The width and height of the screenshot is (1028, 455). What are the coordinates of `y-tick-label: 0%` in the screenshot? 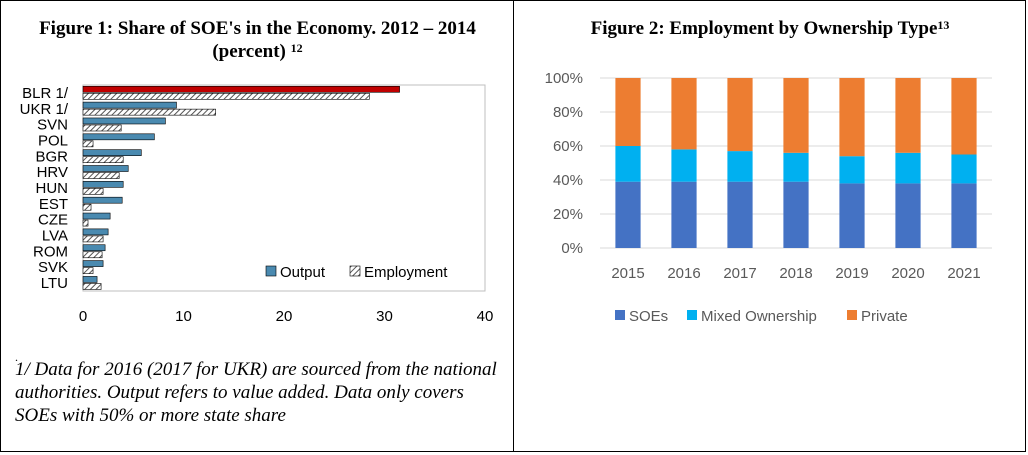 It's located at (572, 248).